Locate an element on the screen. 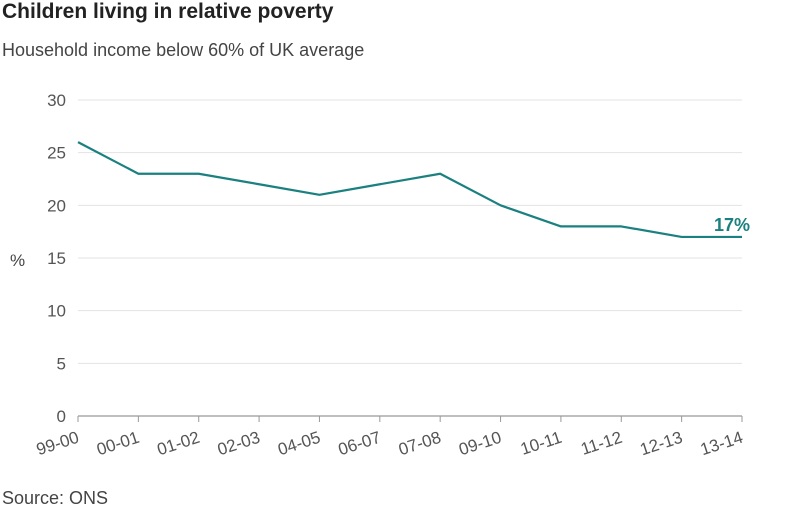 This screenshot has width=800, height=512. x-tick-label: 09-10 is located at coordinates (480, 444).